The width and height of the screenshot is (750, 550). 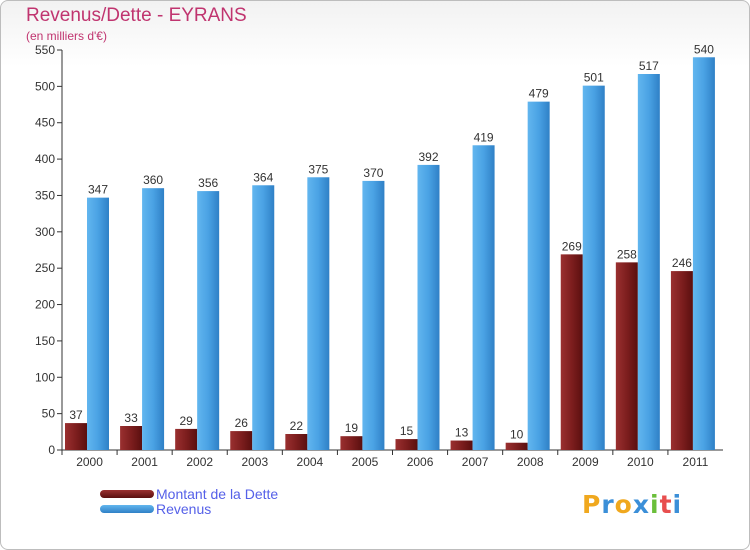 What do you see at coordinates (131, 418) in the screenshot?
I see `data-label-debt: 33` at bounding box center [131, 418].